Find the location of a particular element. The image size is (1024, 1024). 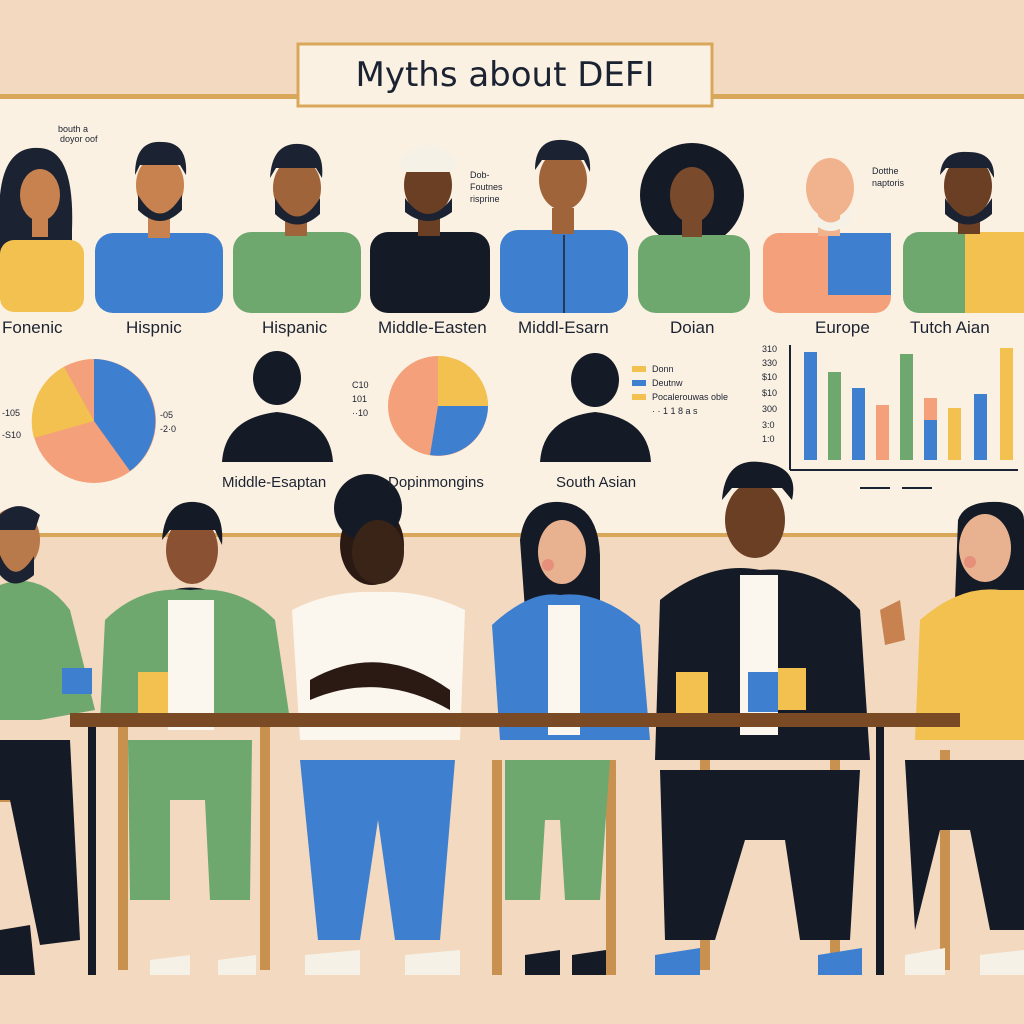

legend-label-1: Donn is located at coordinates (663, 369).